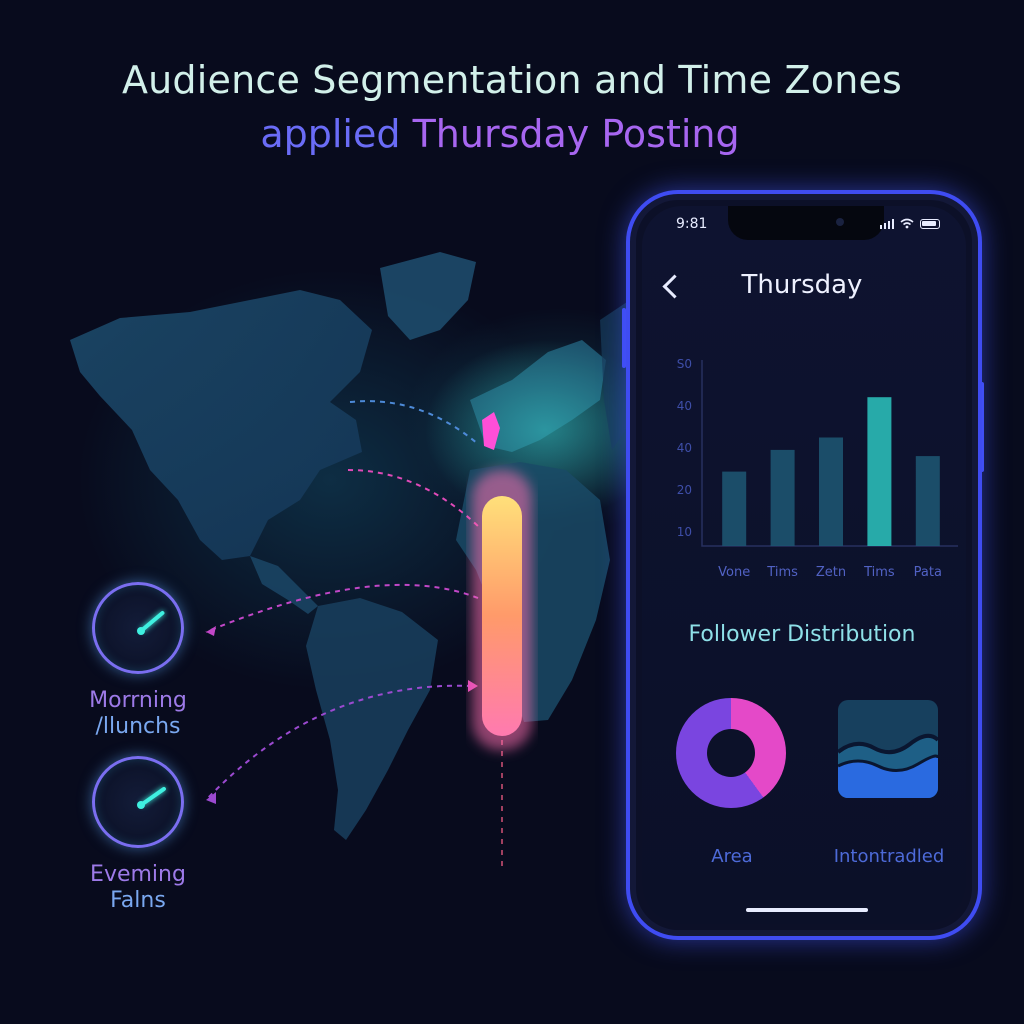 Image resolution: width=1024 pixels, height=1024 pixels. Describe the element at coordinates (806, 223) in the screenshot. I see `phone-notch` at that location.